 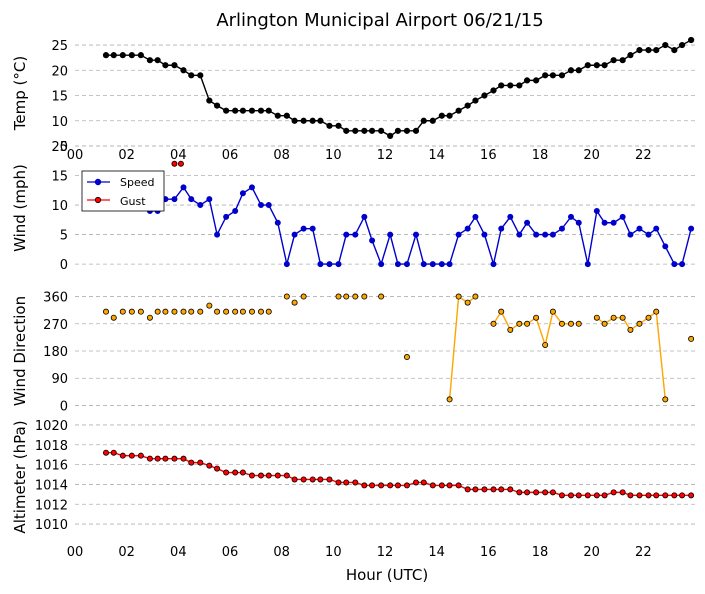 What do you see at coordinates (51, 446) in the screenshot?
I see `y-tick-label: 1018` at bounding box center [51, 446].